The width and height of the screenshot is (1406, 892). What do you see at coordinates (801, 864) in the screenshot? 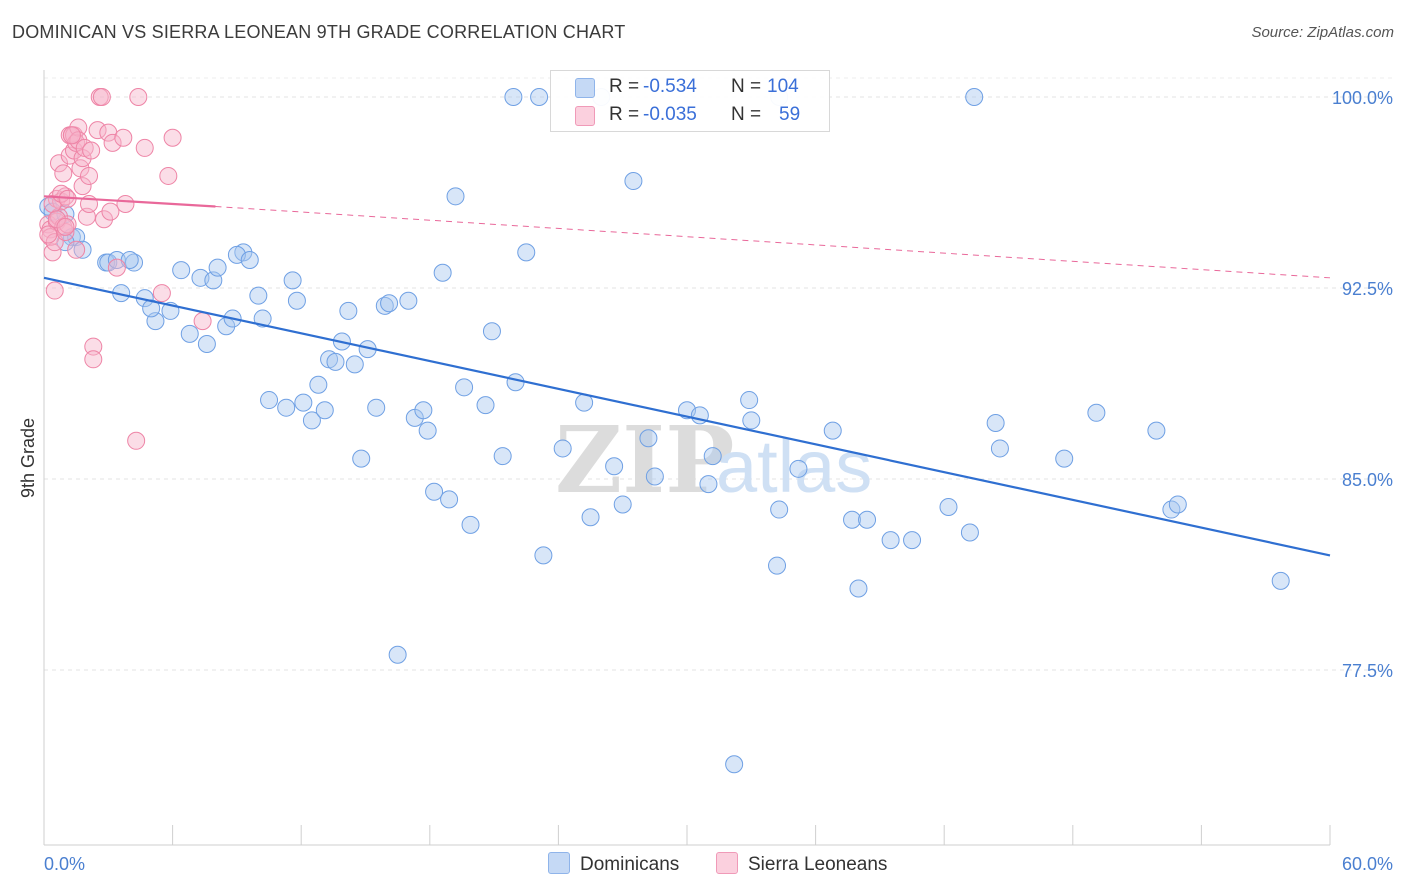
I see `series-legend-sierra-leoneans: Sierra Leoneans` at bounding box center [801, 864].